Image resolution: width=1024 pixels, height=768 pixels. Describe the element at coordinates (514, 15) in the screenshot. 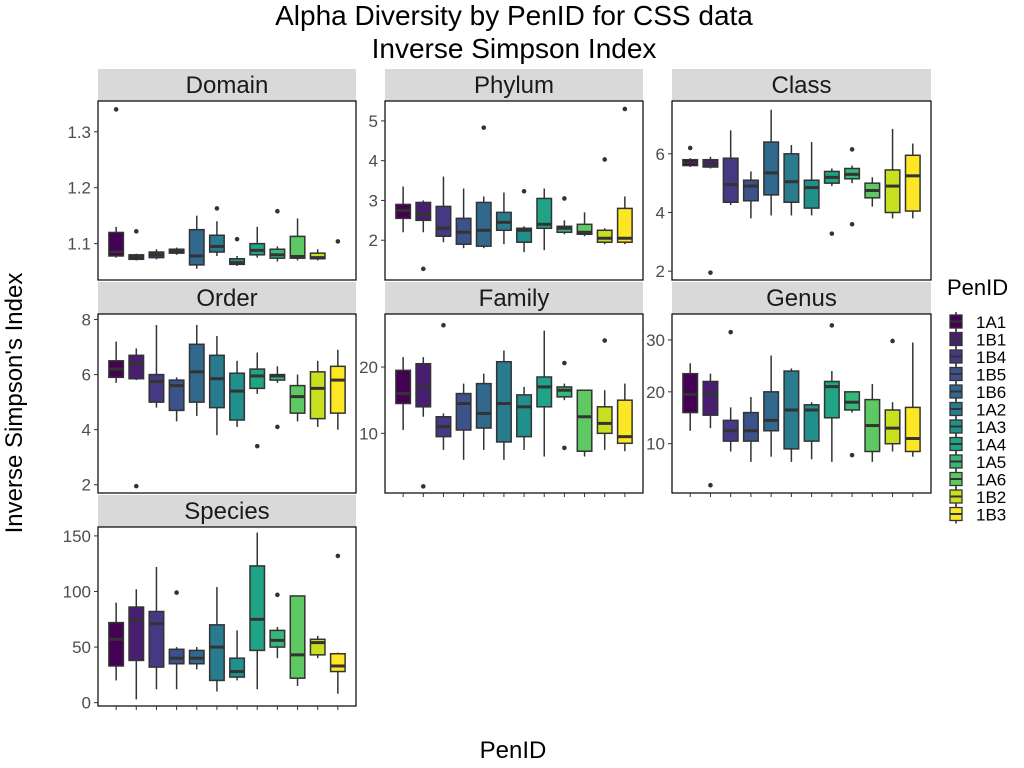

I see `chart-title: Alpha Diversity by PenID for CSS data` at that location.